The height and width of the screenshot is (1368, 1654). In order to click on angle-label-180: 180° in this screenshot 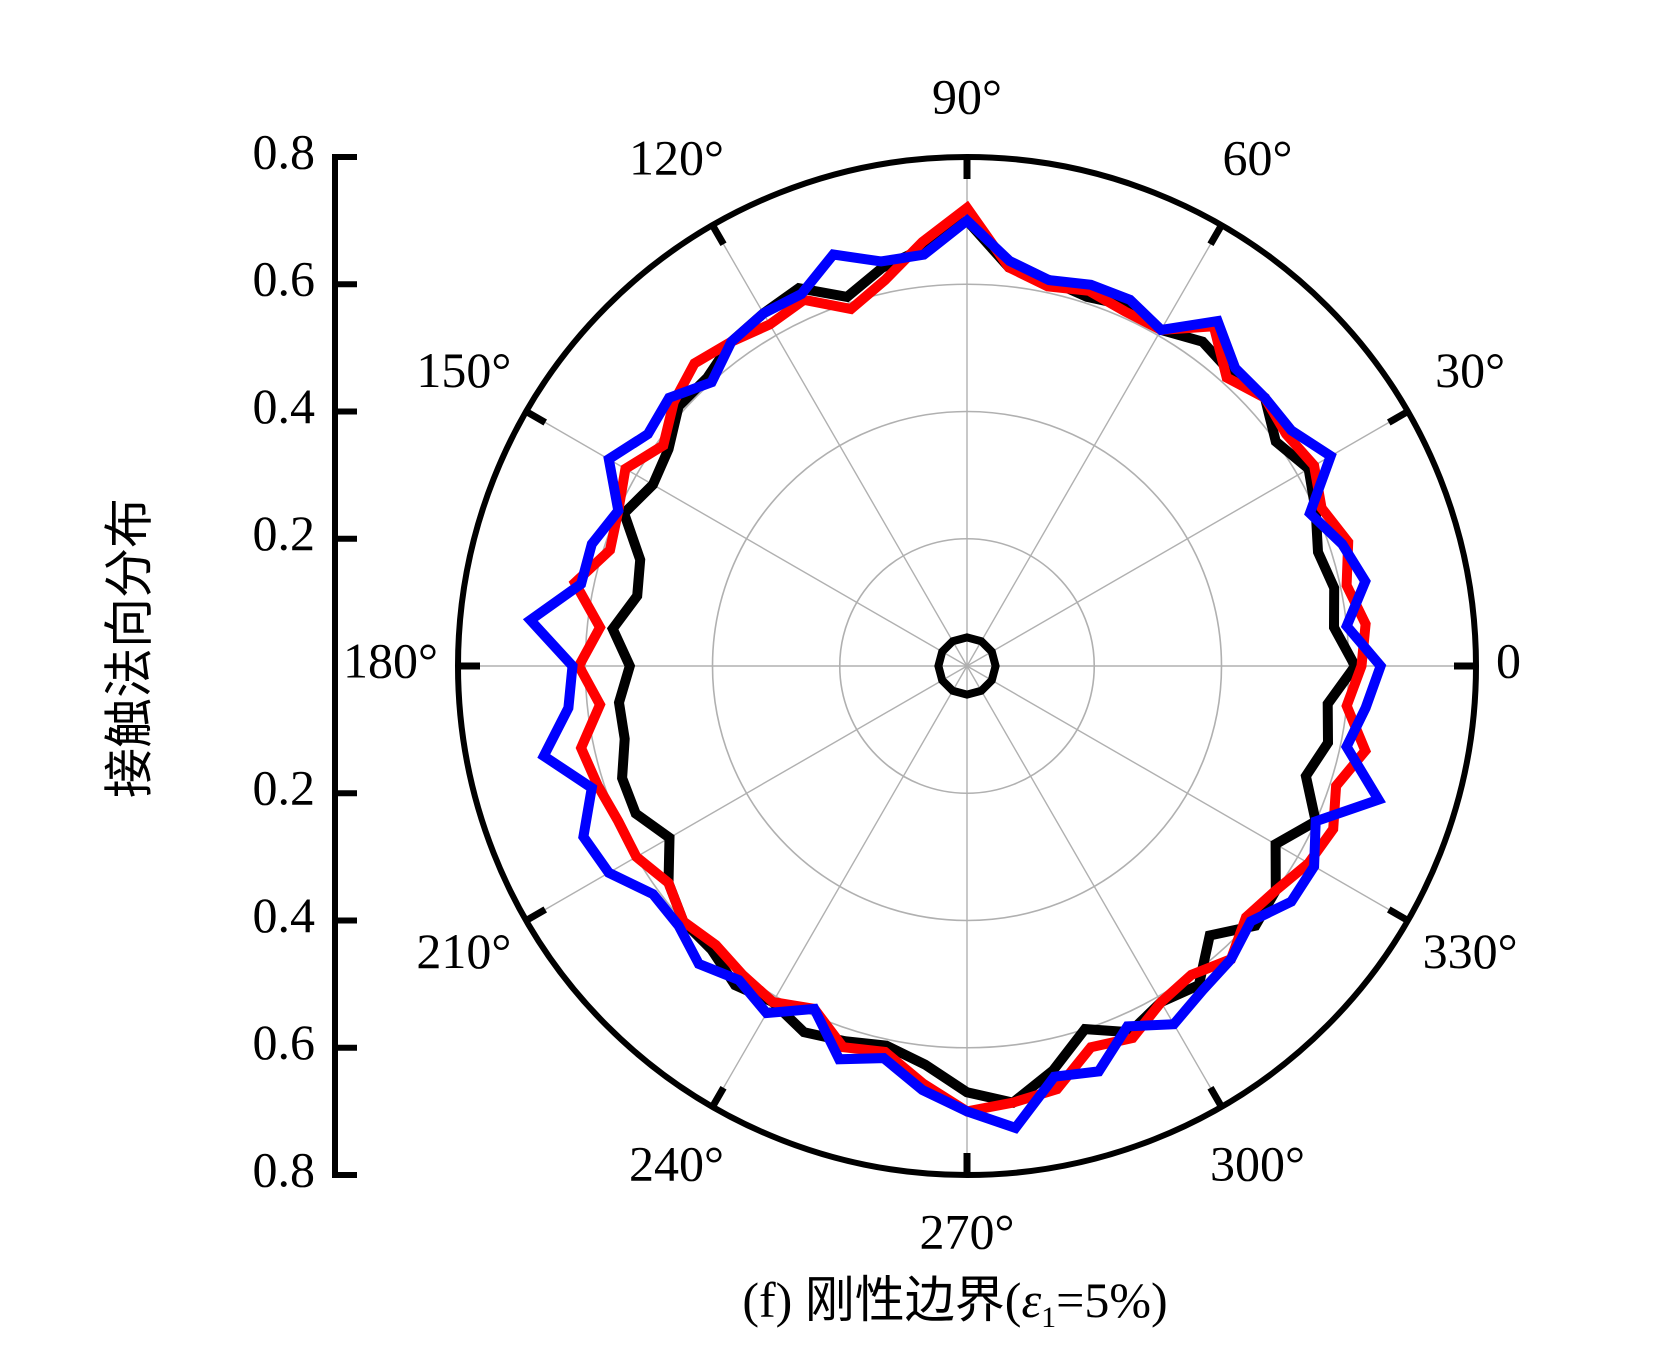, I will do `click(390, 660)`.